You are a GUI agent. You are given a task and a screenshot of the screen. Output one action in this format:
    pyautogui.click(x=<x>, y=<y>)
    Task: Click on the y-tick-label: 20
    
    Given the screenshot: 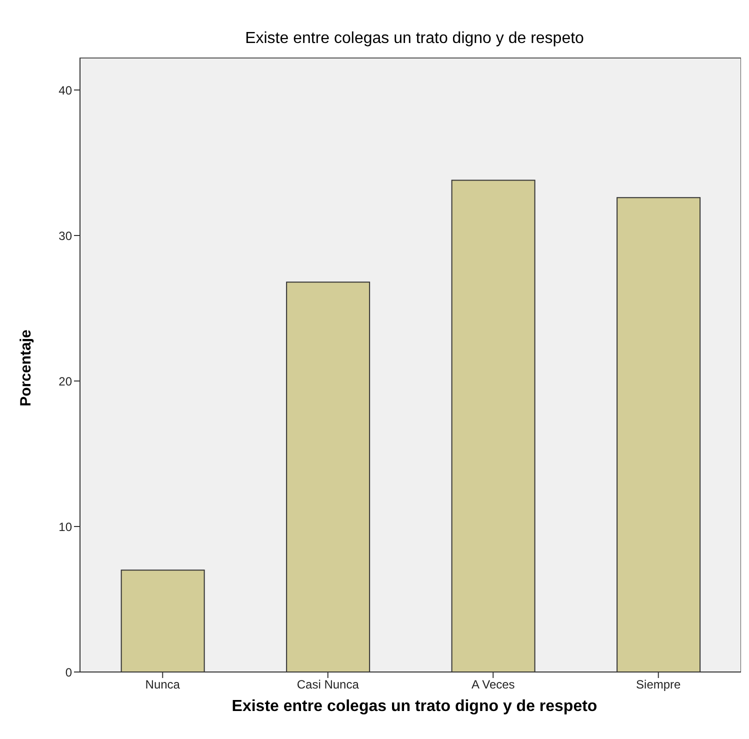 What is the action you would take?
    pyautogui.click(x=65, y=381)
    